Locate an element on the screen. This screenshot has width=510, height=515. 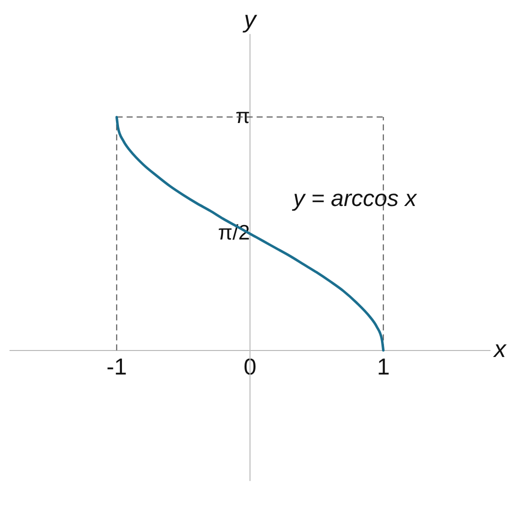
x-tick-label: 1 is located at coordinates (383, 367).